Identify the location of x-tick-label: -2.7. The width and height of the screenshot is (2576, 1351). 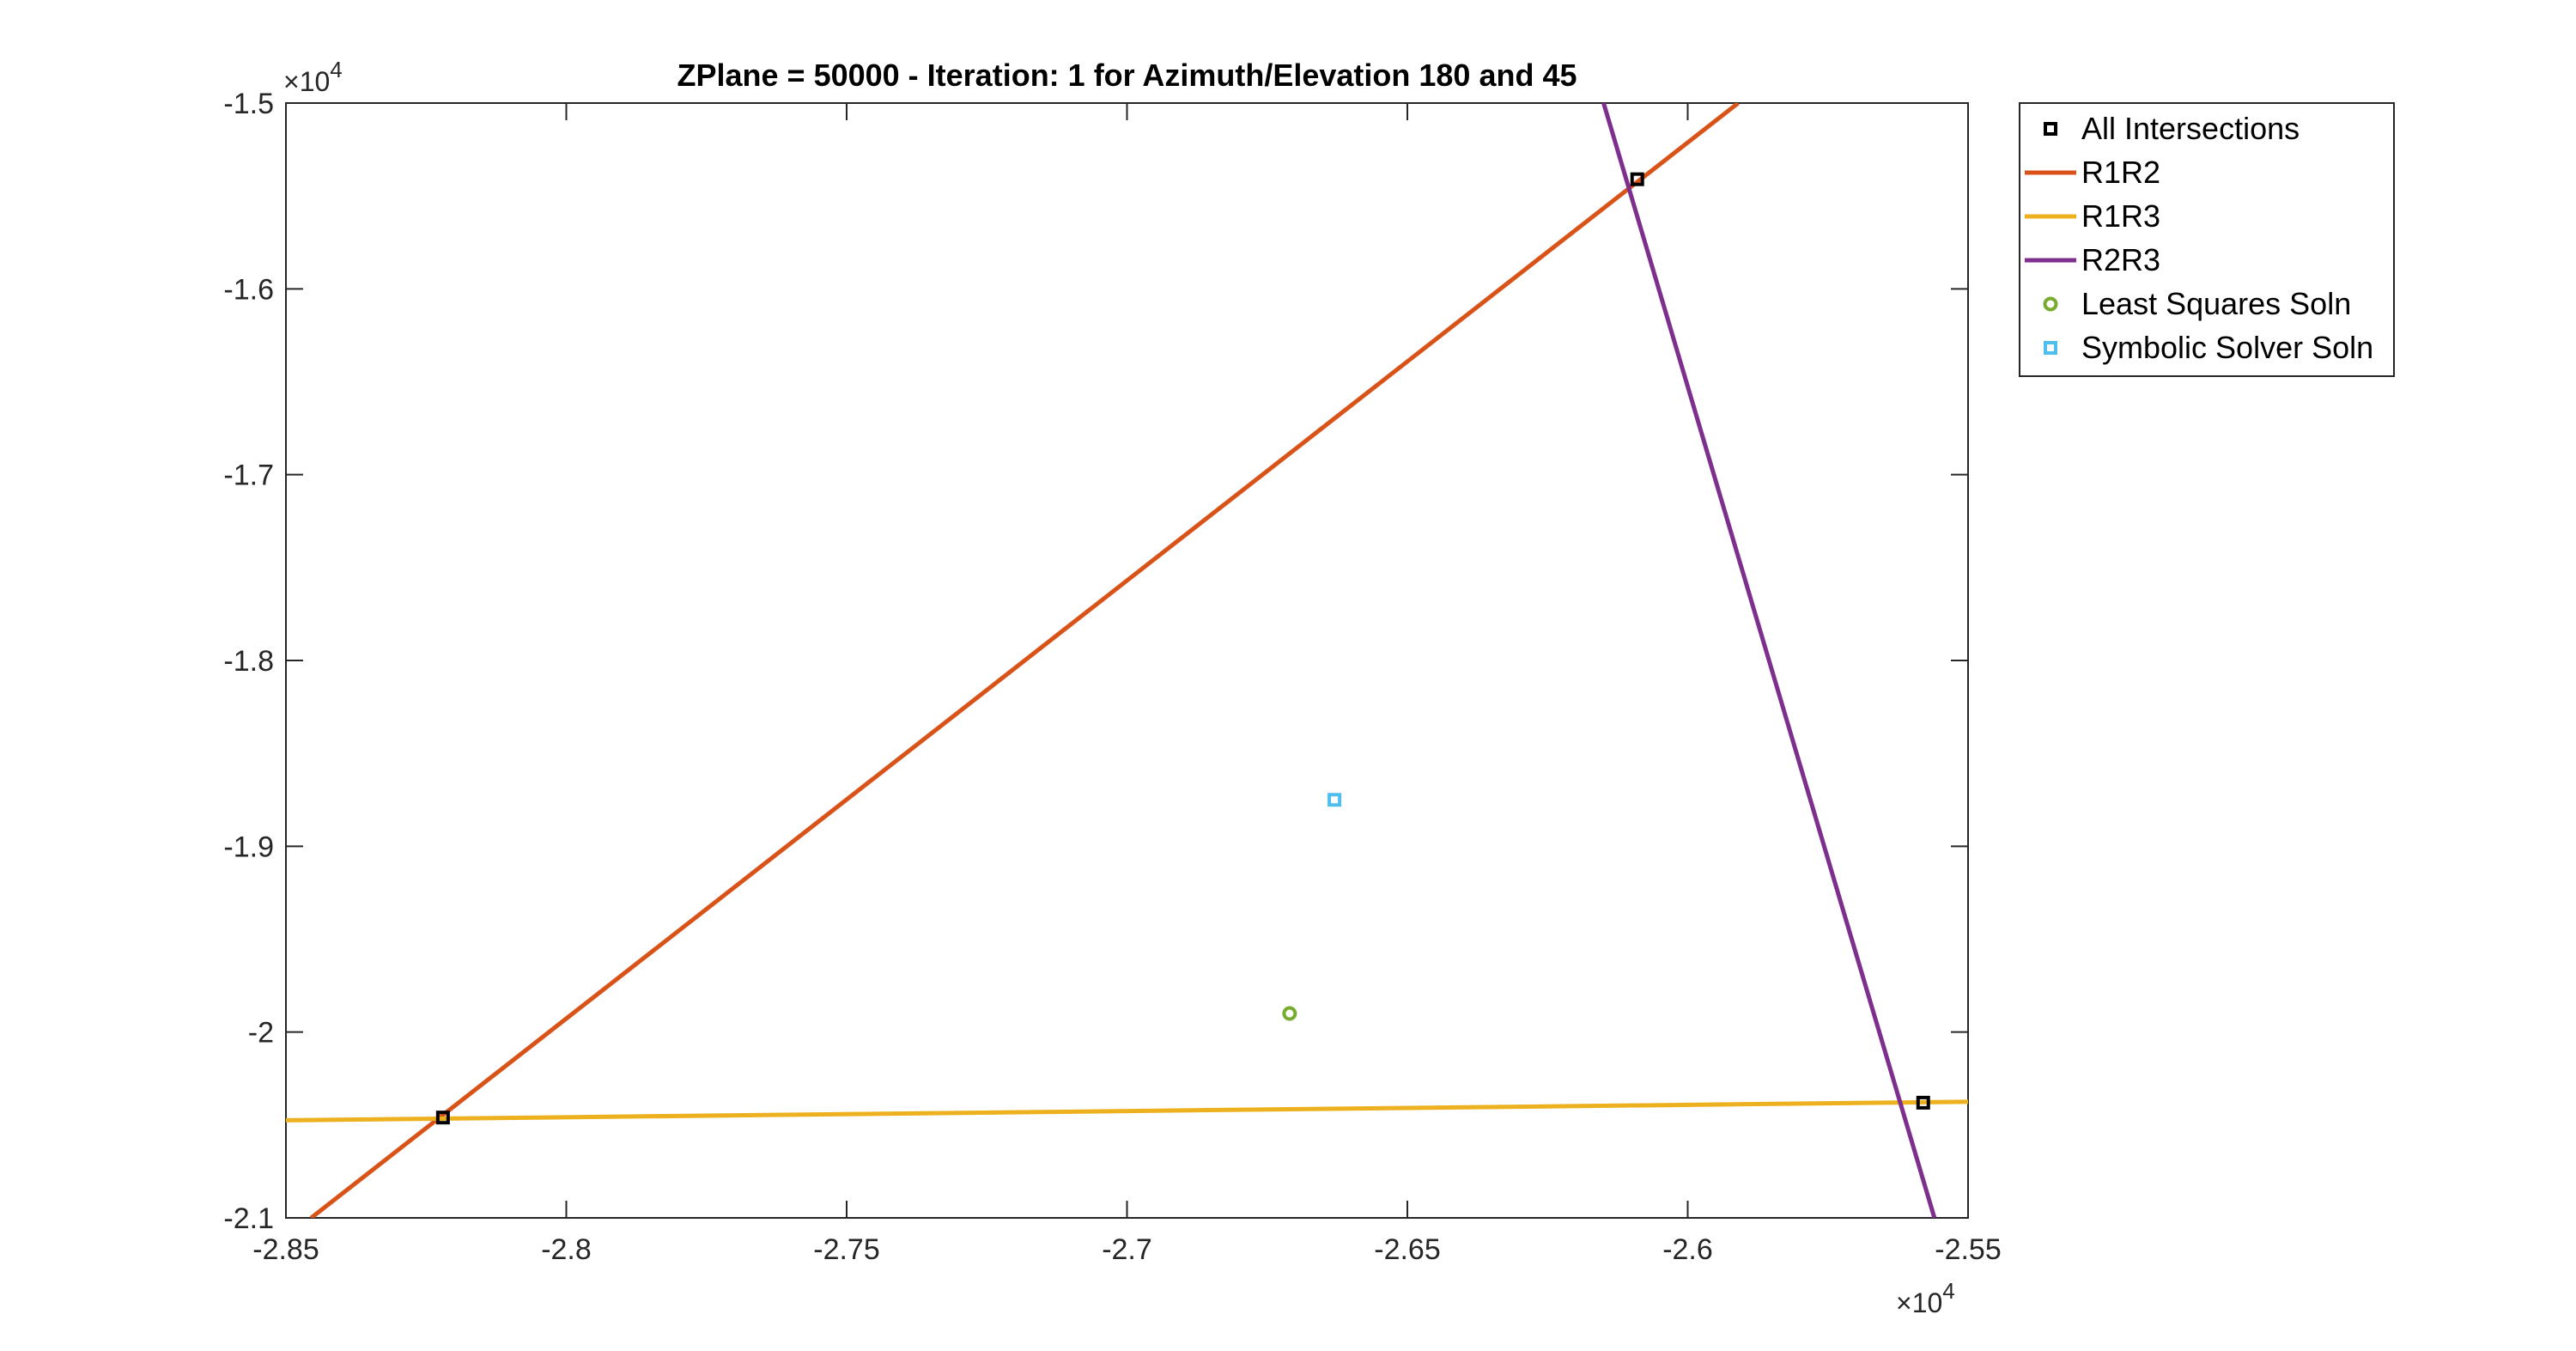
(1127, 1249).